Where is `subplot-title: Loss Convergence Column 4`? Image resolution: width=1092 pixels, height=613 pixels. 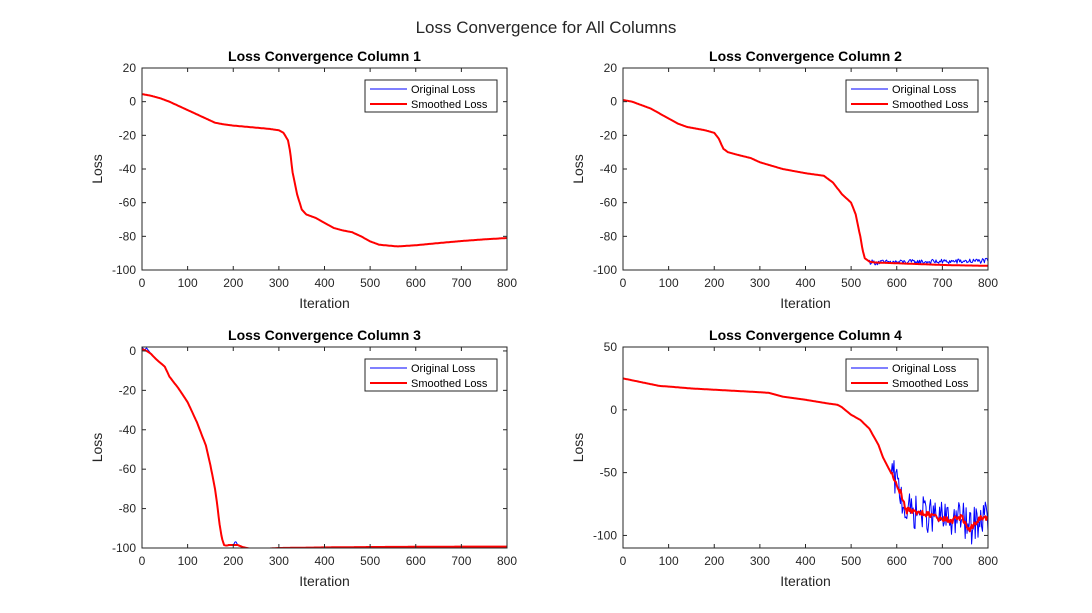 subplot-title: Loss Convergence Column 4 is located at coordinates (805, 335).